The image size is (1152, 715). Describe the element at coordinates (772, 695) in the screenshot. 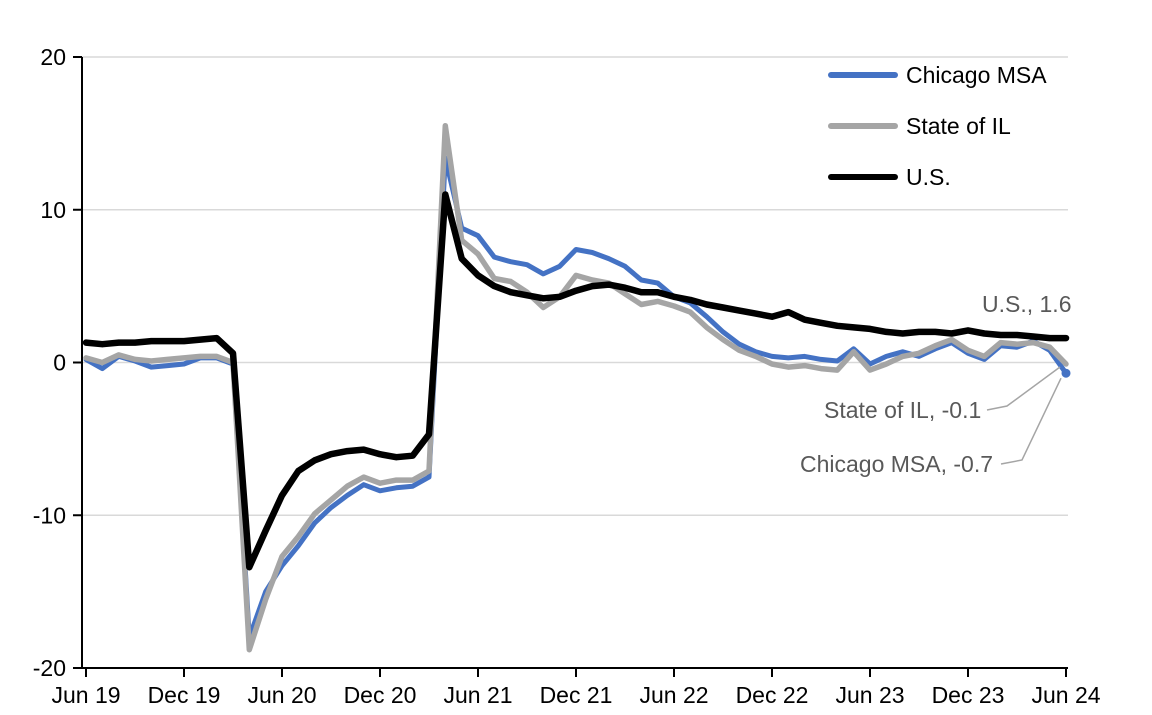

I see `x-axis-tick-label: Dec 22` at that location.